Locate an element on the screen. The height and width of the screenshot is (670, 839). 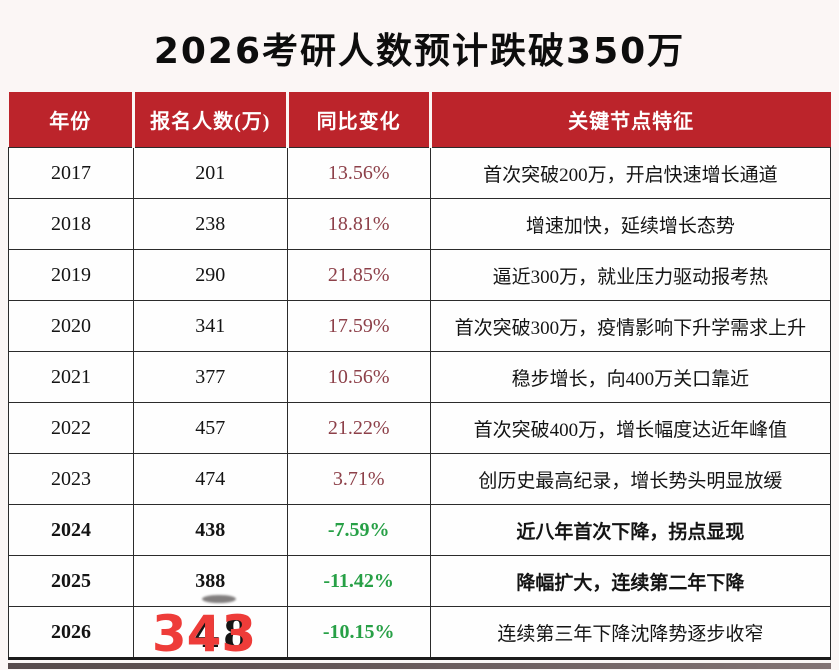
feature-cell: 近八年首次下降，拐点显现 is located at coordinates (630, 530).